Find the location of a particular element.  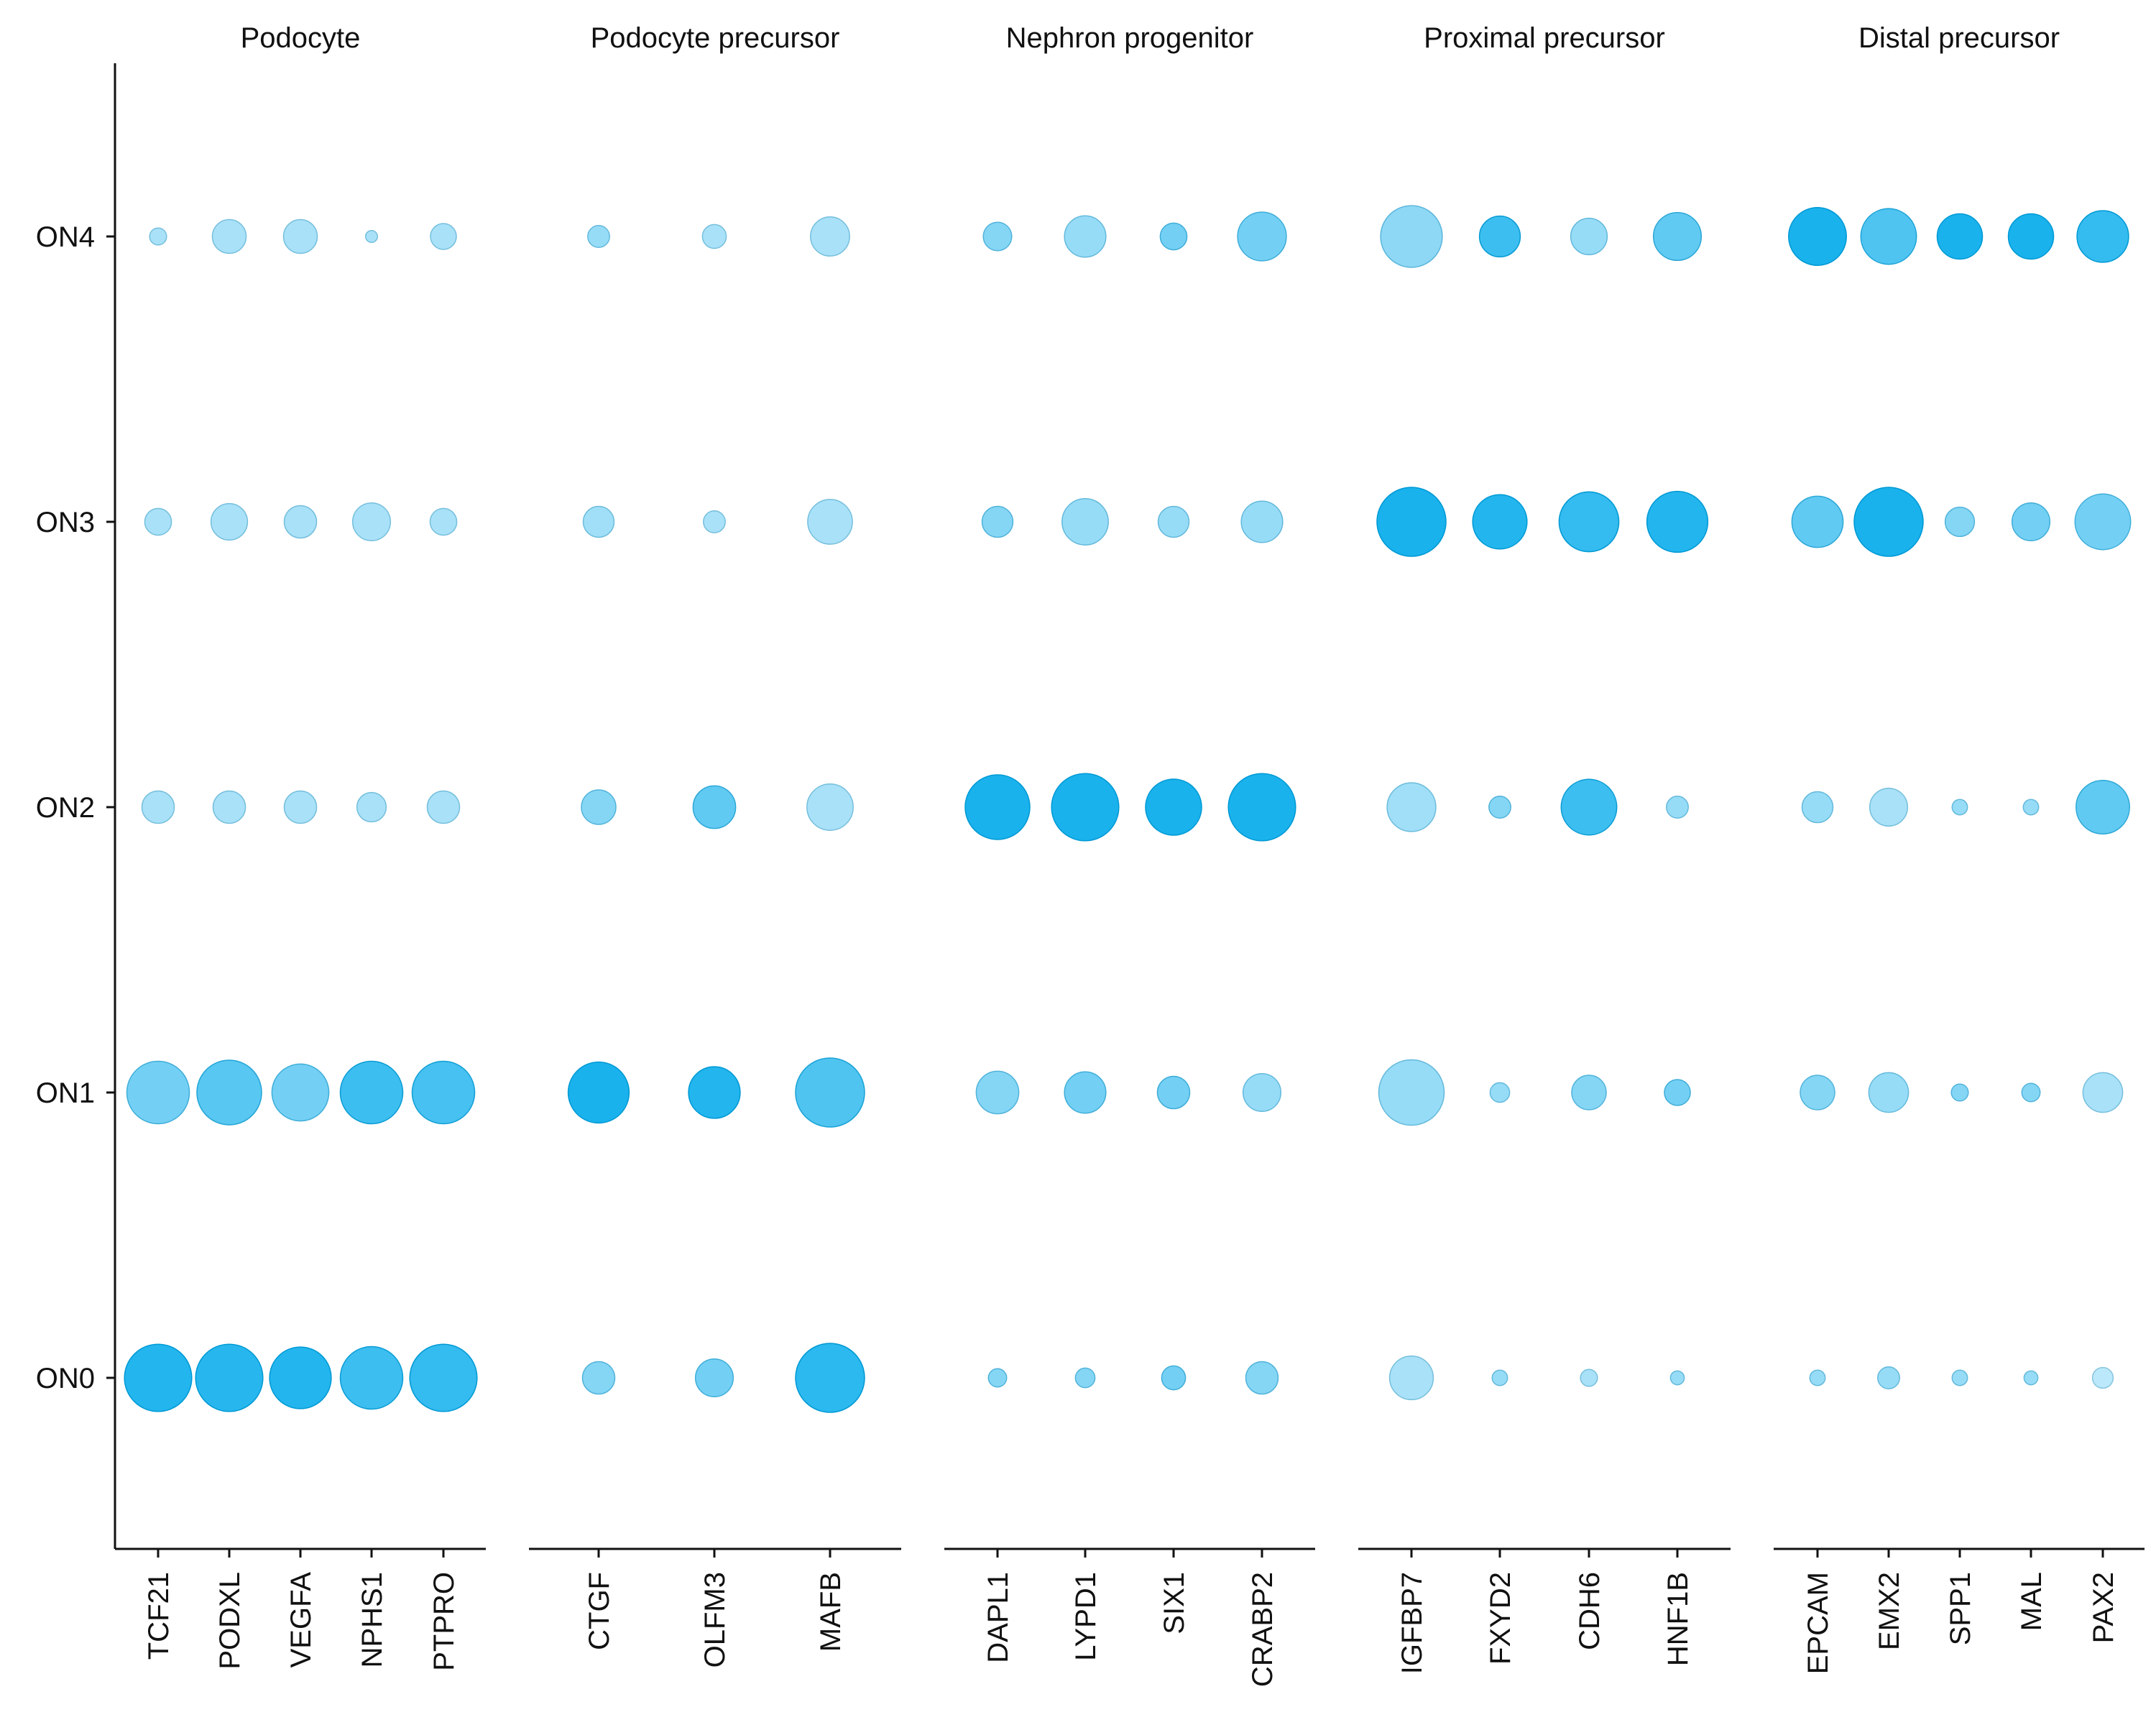

dot-dapl1-on0 is located at coordinates (997, 1378).